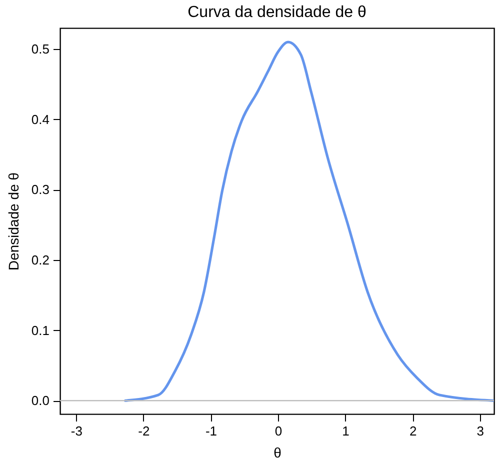  What do you see at coordinates (40, 260) in the screenshot?
I see `y-tick-label: 0.2` at bounding box center [40, 260].